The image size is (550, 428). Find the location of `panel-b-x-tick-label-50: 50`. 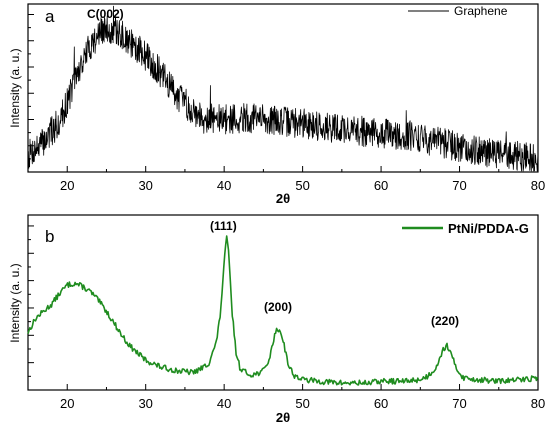

panel-b-x-tick-label-50: 50 is located at coordinates (302, 403).